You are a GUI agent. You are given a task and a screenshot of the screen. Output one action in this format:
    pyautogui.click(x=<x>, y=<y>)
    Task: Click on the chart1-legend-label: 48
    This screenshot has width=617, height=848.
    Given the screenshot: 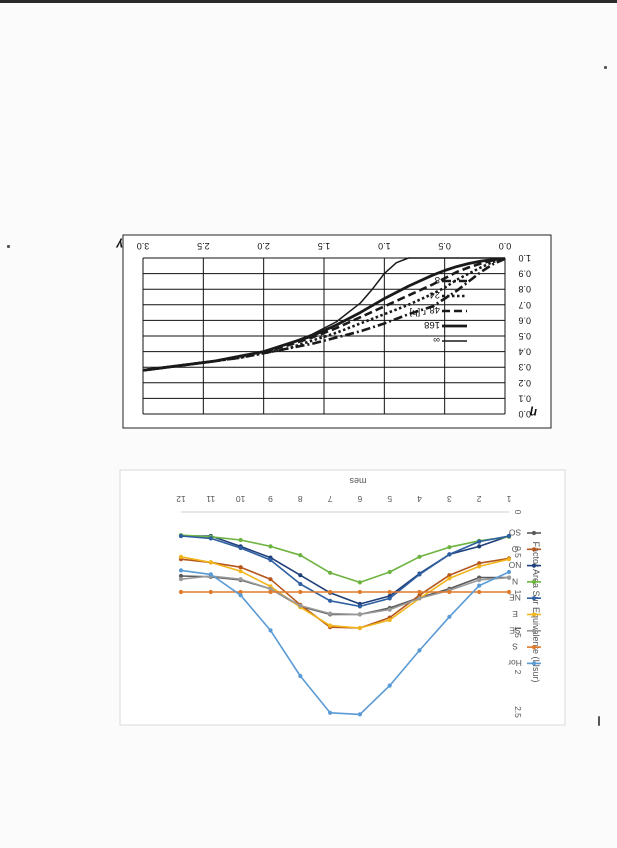 What is the action you would take?
    pyautogui.click(x=434, y=309)
    